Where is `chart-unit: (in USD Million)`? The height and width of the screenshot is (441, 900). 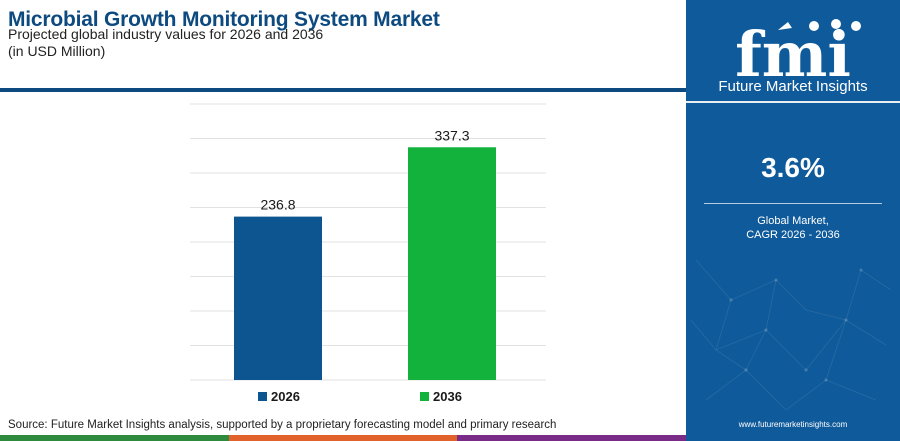 chart-unit: (in USD Million) is located at coordinates (57, 51).